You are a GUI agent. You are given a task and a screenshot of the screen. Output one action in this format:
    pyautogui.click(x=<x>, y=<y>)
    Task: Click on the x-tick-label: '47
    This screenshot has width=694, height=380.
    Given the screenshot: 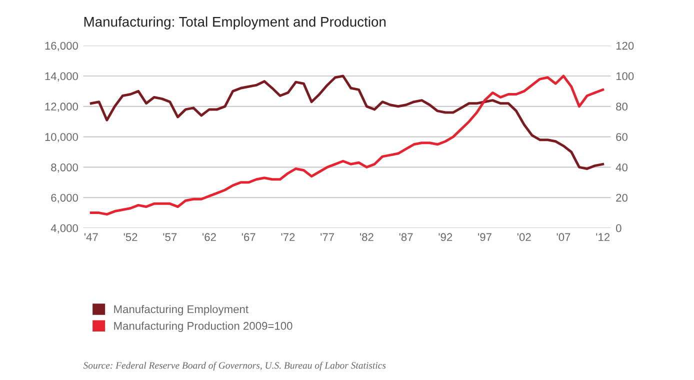 What is the action you would take?
    pyautogui.click(x=91, y=237)
    